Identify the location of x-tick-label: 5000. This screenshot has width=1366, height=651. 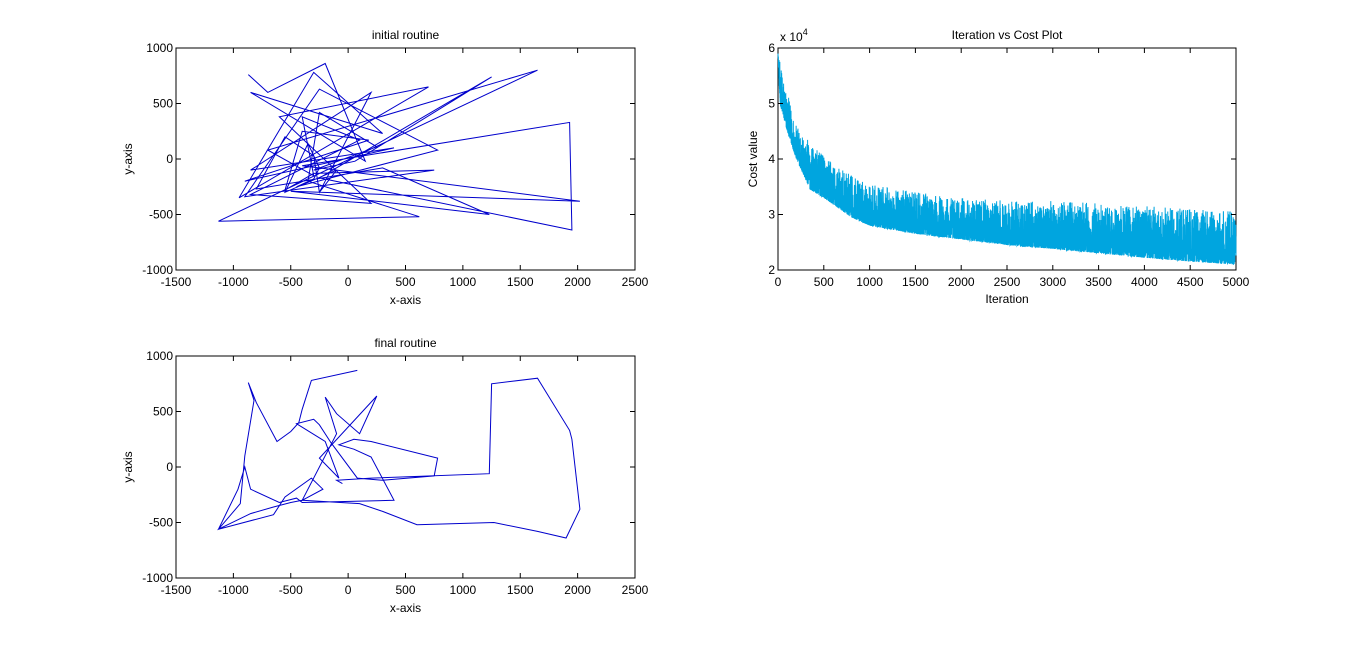
(1236, 282).